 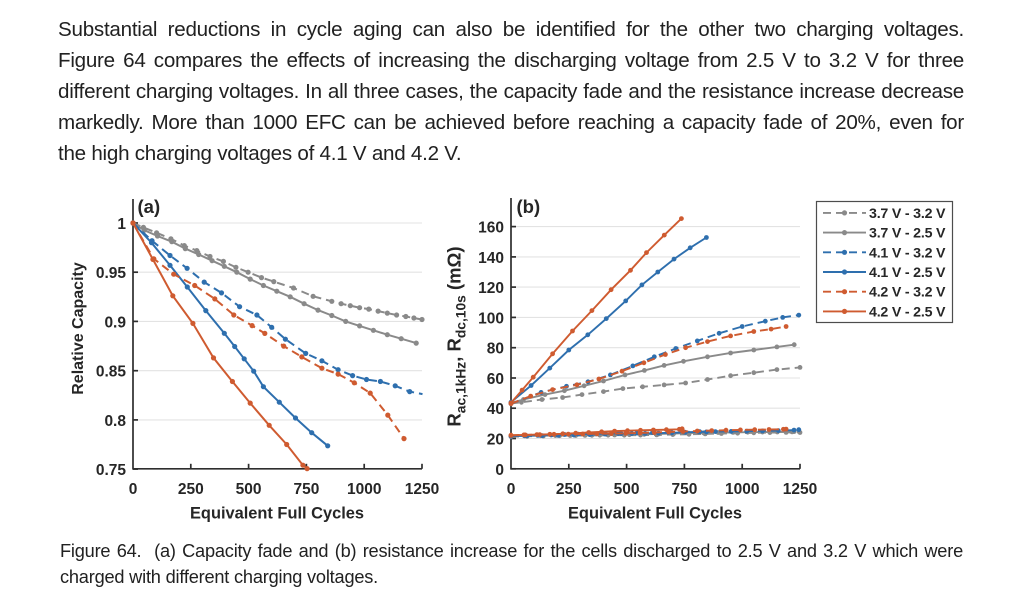 What do you see at coordinates (111, 470) in the screenshot?
I see `svg-text: 0.75` at bounding box center [111, 470].